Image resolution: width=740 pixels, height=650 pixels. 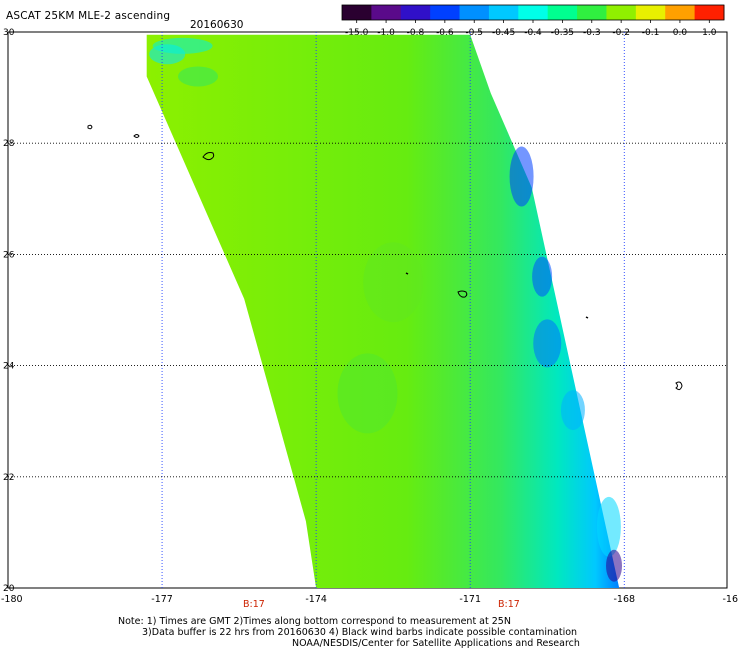 What do you see at coordinates (680, 33) in the screenshot?
I see `colorbar-label: 0.0` at bounding box center [680, 33].